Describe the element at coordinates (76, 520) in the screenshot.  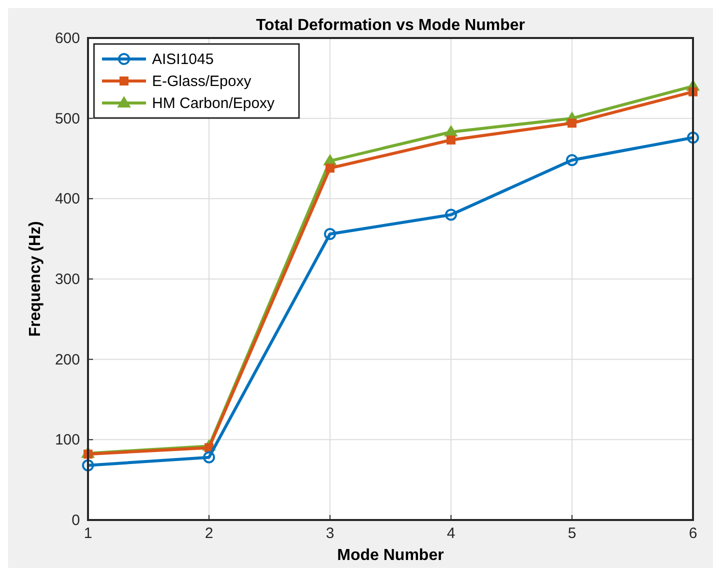
I see `y-tick-label: 0` at that location.